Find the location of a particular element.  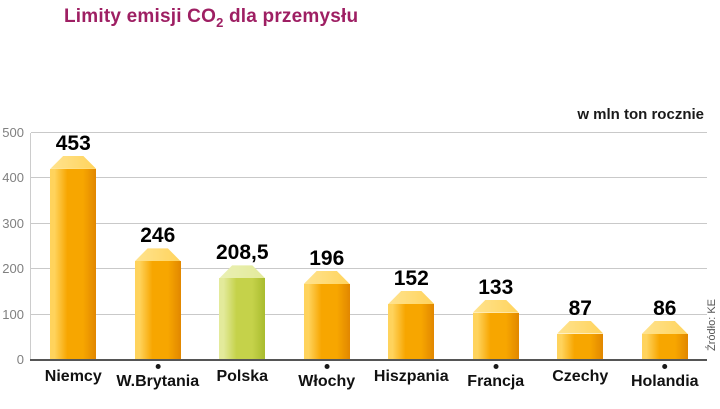

y-tick-label: 400 is located at coordinates (13, 178).